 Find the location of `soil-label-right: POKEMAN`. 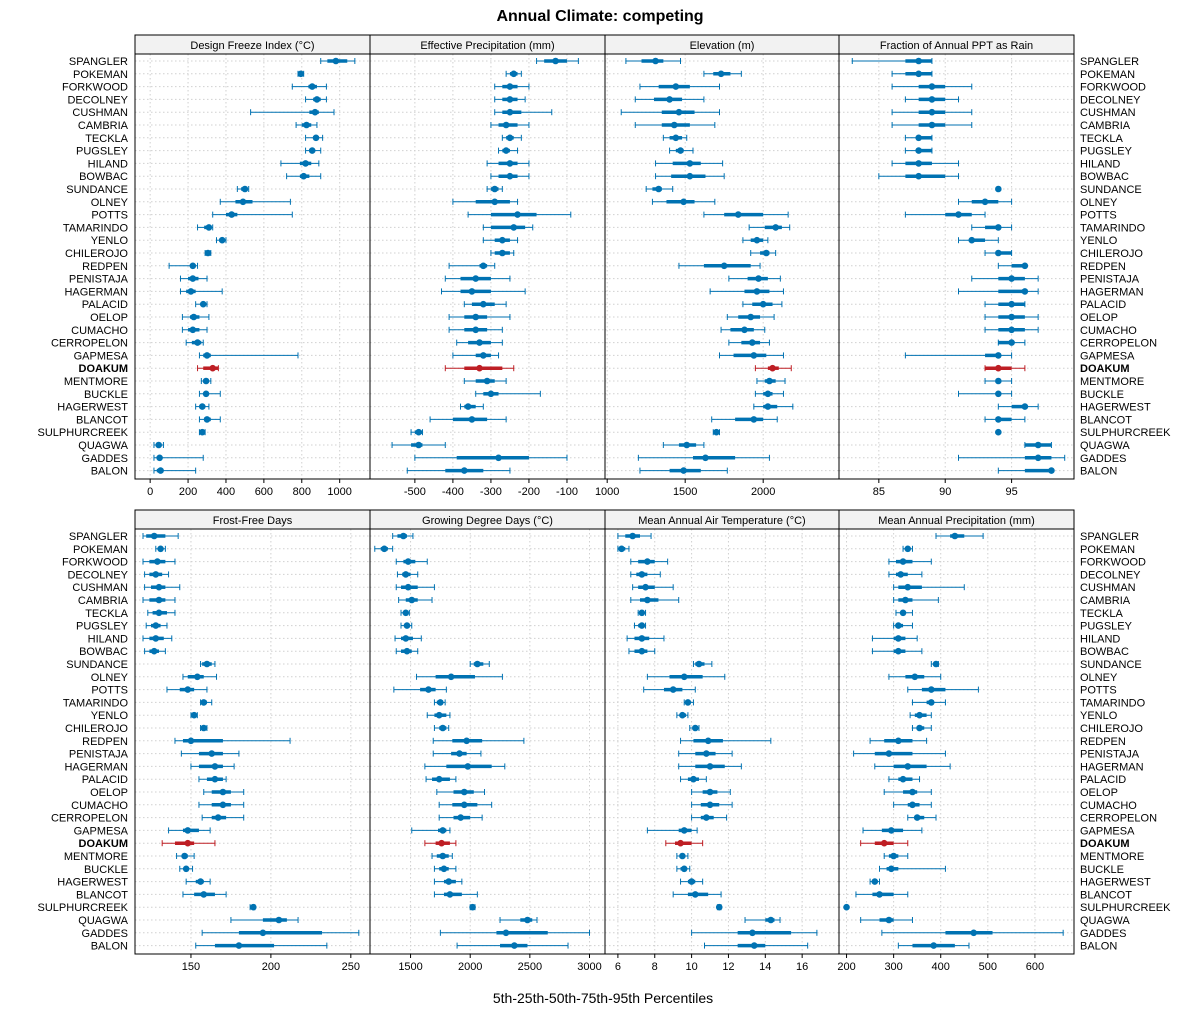

soil-label-right: POKEMAN is located at coordinates (1107, 75).